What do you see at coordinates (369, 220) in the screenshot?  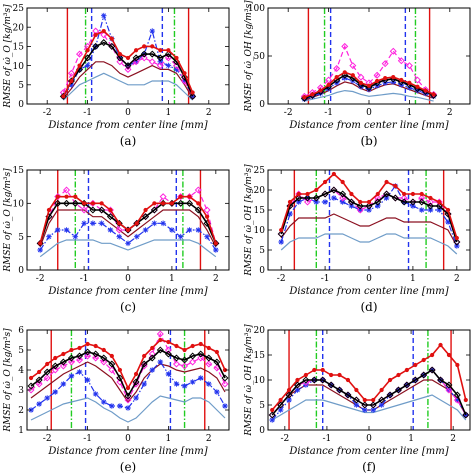 I see `plot-area` at bounding box center [369, 220].